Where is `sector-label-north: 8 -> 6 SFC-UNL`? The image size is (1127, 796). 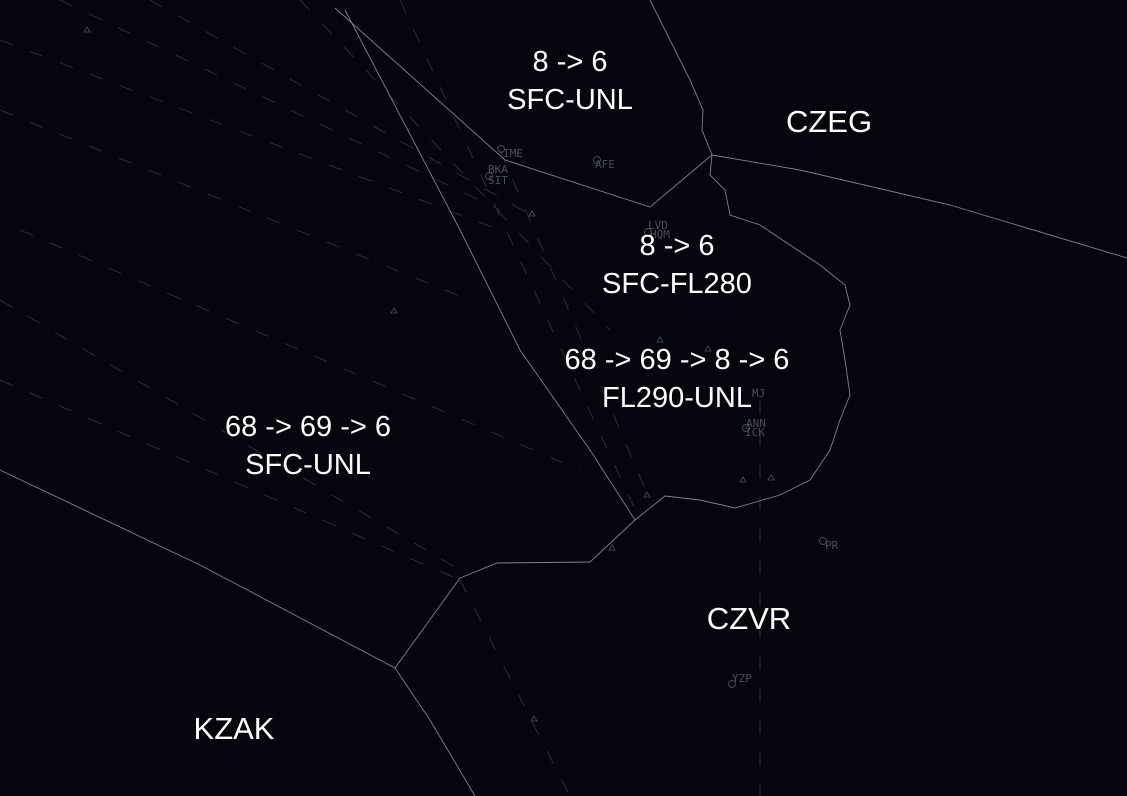
sector-label-north: 8 -> 6 SFC-UNL is located at coordinates (570, 81).